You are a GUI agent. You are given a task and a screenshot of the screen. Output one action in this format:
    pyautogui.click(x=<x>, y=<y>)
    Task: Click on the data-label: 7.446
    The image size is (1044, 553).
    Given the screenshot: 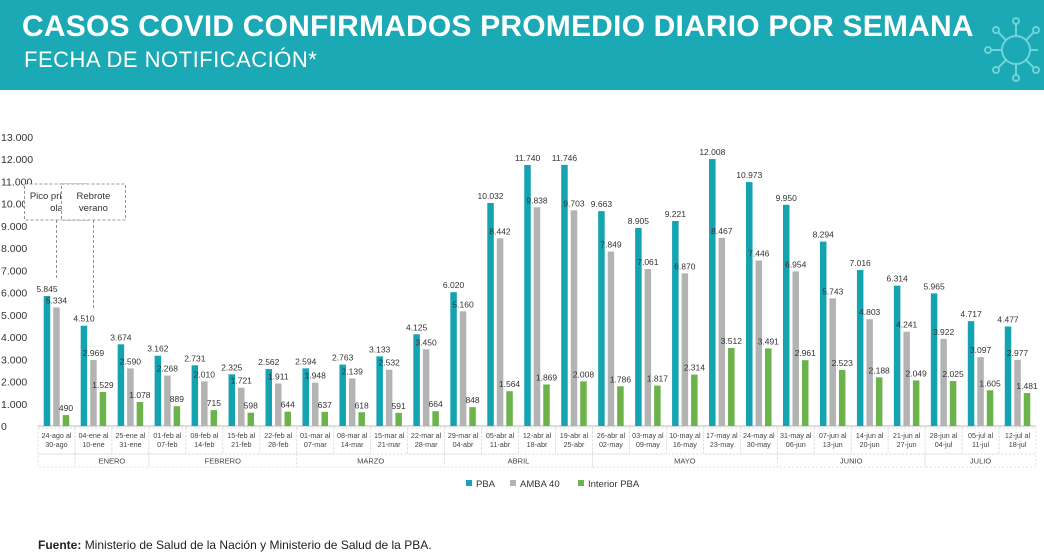 What is the action you would take?
    pyautogui.click(x=759, y=253)
    